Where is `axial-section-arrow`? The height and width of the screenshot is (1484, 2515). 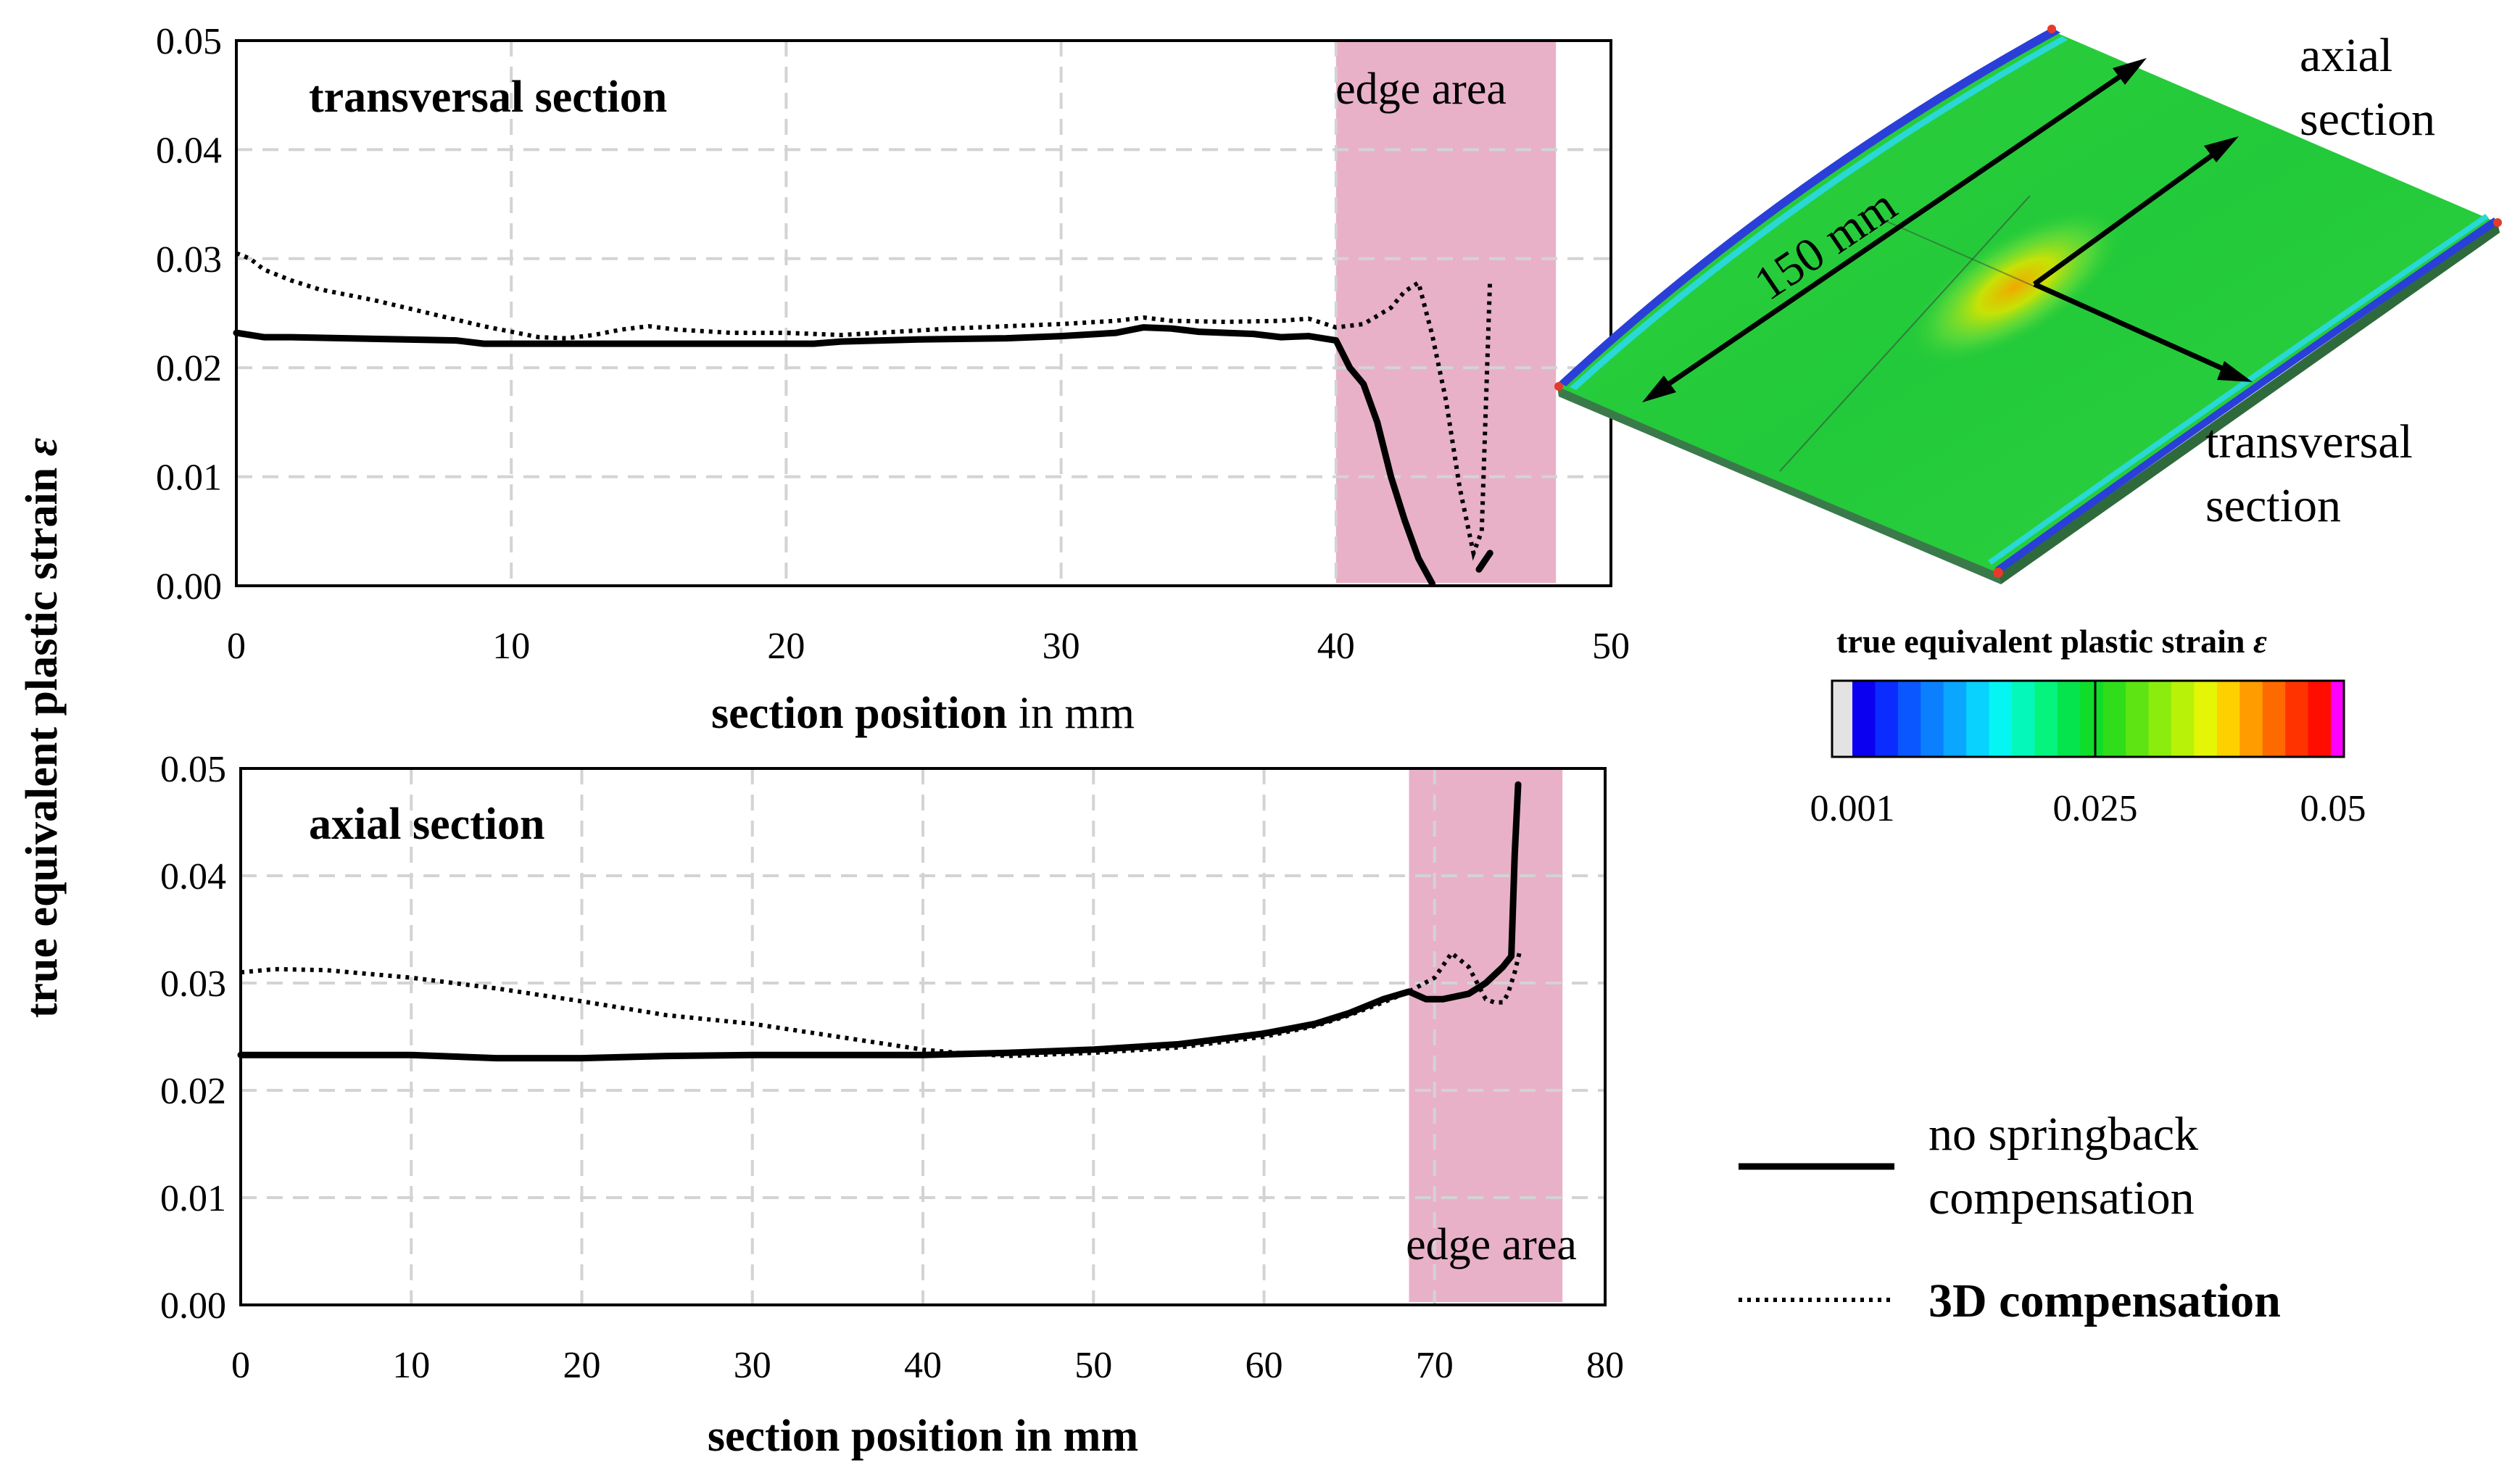
axial-section-arrow is located at coordinates (2129, 215).